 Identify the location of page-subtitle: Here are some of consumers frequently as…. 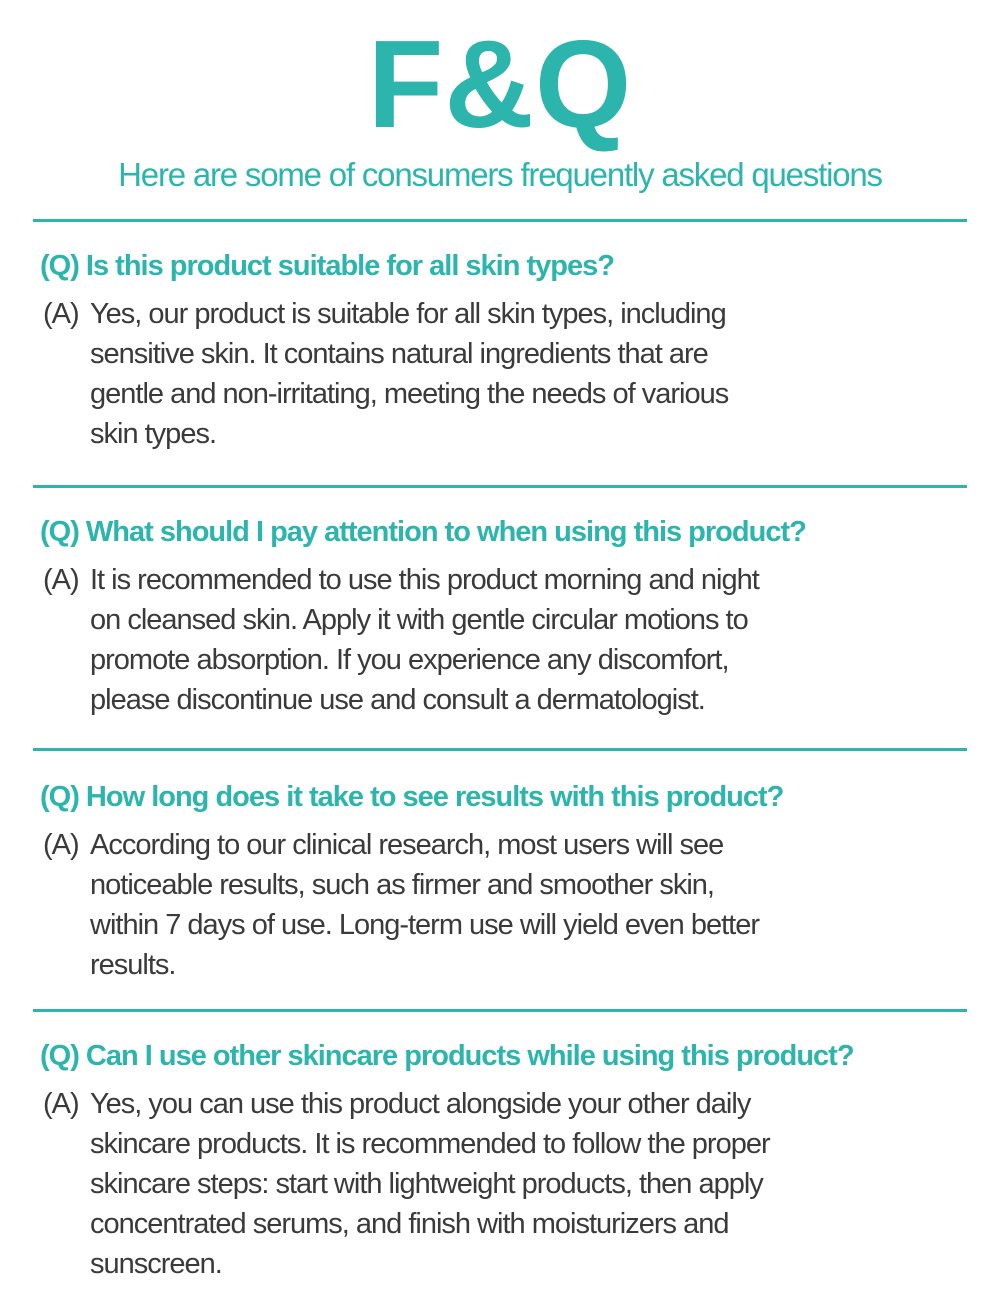
(500, 174).